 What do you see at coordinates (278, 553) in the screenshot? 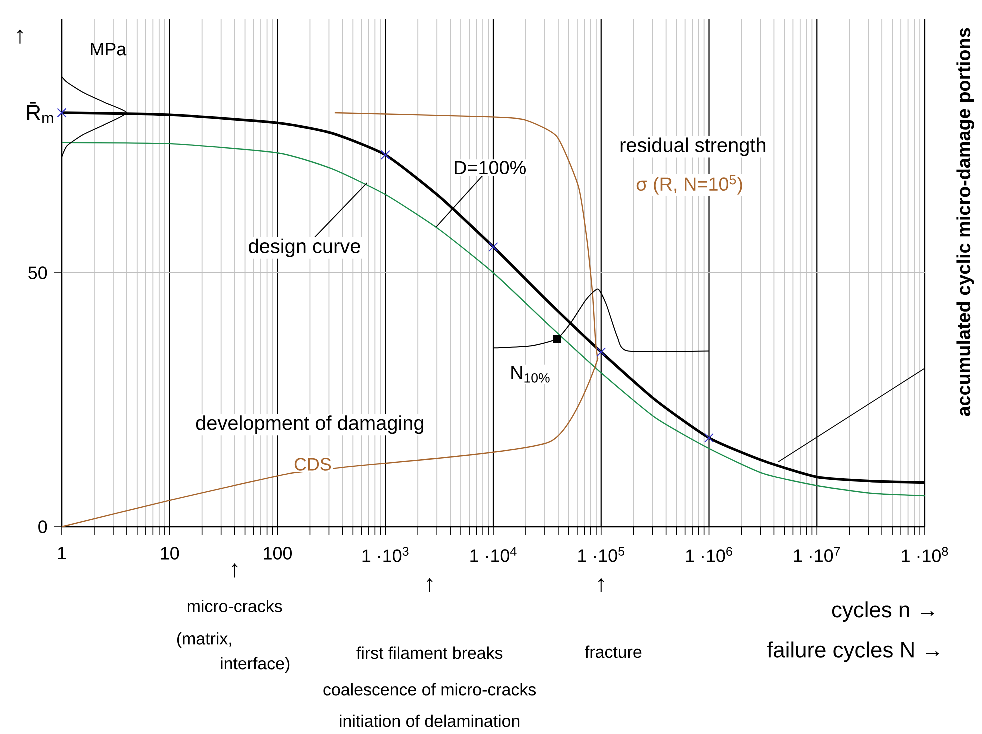
I see `x-tick-label: 100` at bounding box center [278, 553].